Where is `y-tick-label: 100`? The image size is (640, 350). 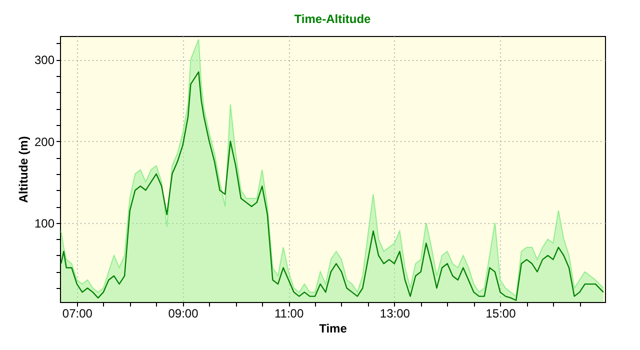 y-tick-label: 100 is located at coordinates (44, 223).